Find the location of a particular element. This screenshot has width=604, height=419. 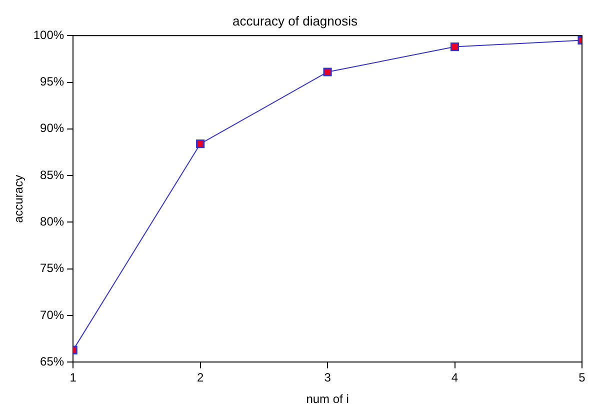

y-axis-title: accuracy is located at coordinates (19, 198).